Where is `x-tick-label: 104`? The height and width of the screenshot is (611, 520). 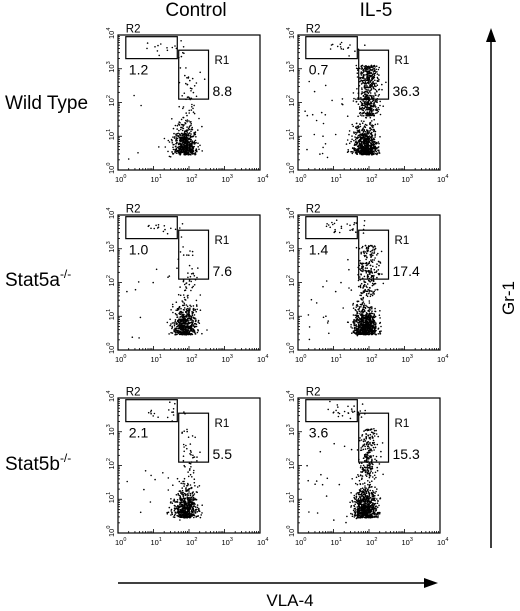
x-tick-label: 104 is located at coordinates (262, 542).